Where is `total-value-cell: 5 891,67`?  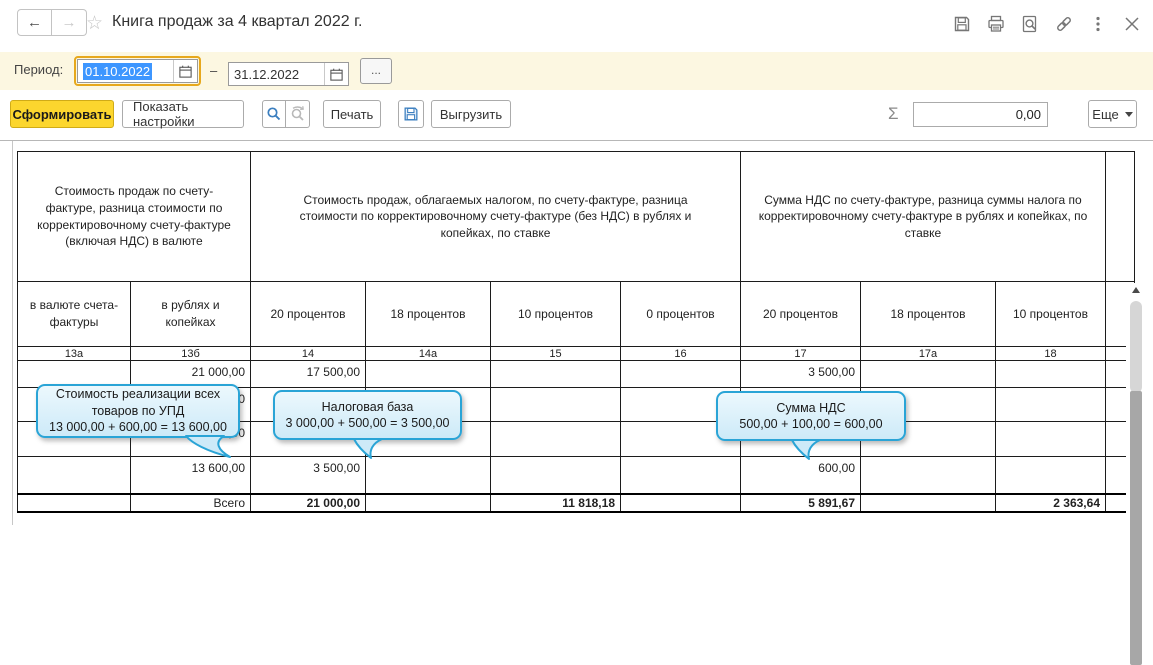
total-value-cell: 5 891,67 is located at coordinates (800, 502).